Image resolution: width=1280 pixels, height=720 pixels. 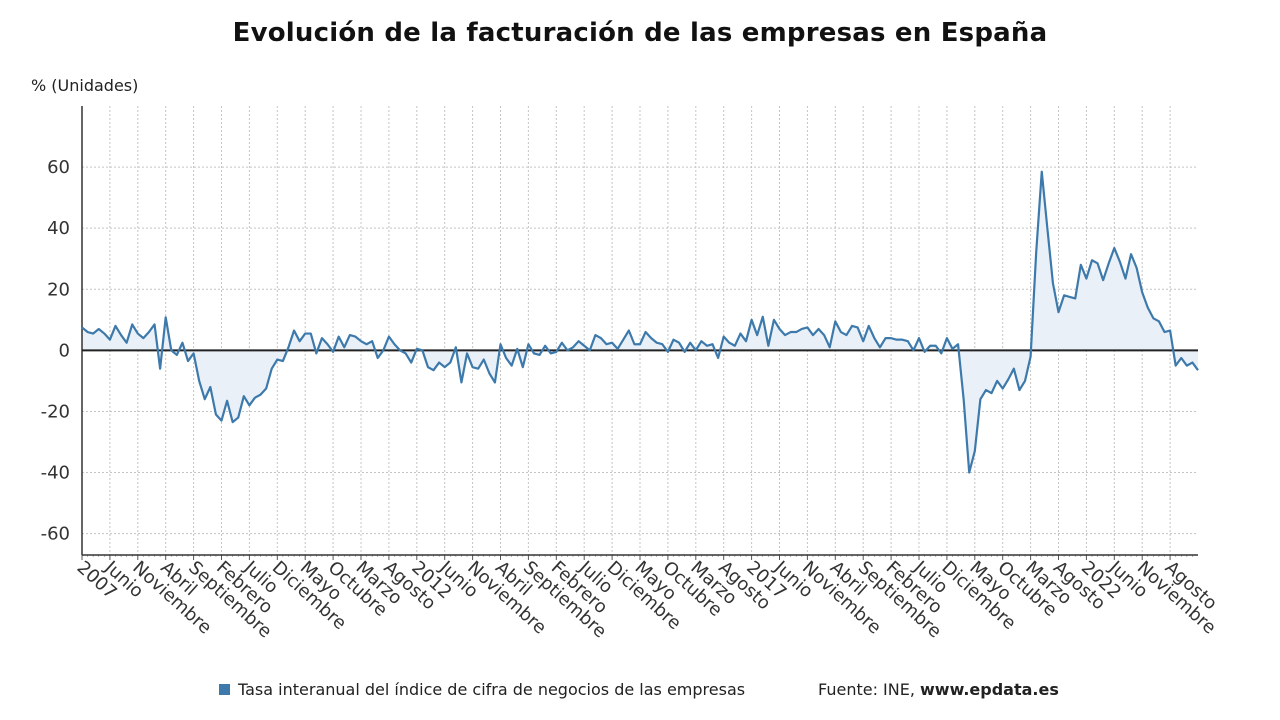 I want to click on legend-swatch, so click(x=224, y=689).